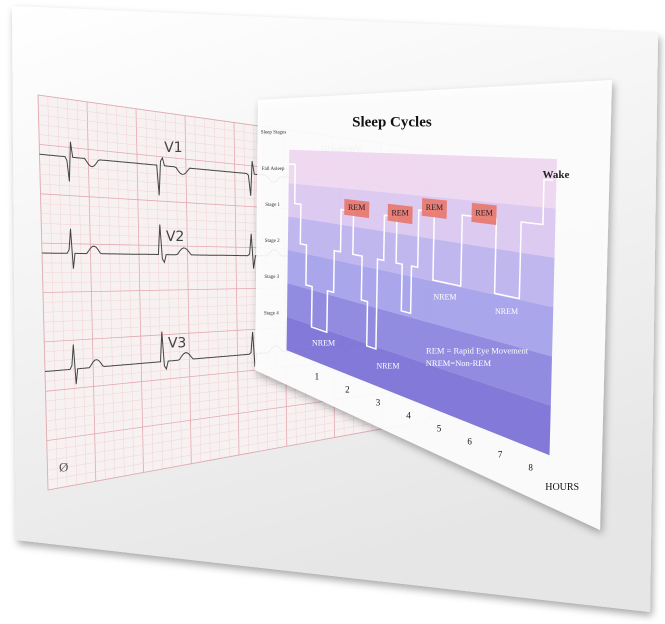  What do you see at coordinates (378, 403) in the screenshot?
I see `hour-label: 3` at bounding box center [378, 403].